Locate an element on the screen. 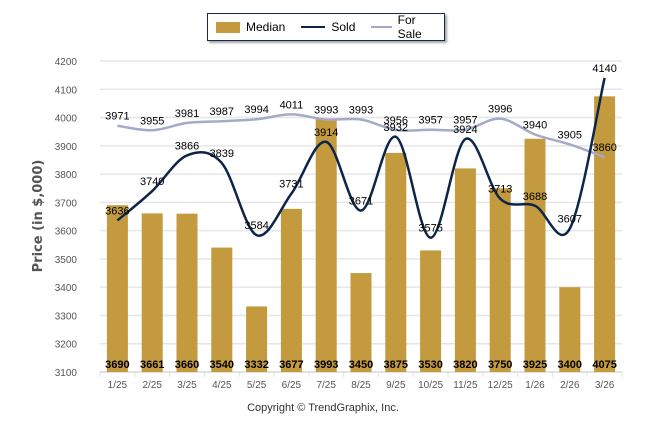 This screenshot has height=434, width=646. label-median: 3400 is located at coordinates (570, 365).